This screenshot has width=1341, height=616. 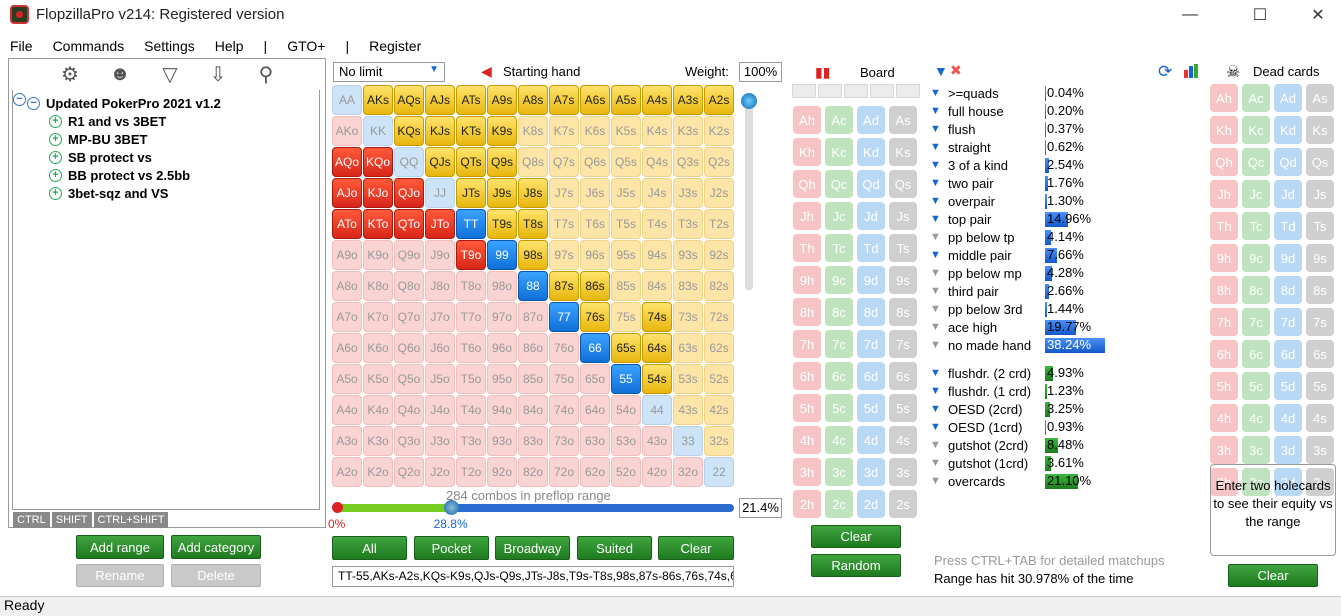 What do you see at coordinates (626, 317) in the screenshot?
I see `hand-cell-75s: 75s` at bounding box center [626, 317].